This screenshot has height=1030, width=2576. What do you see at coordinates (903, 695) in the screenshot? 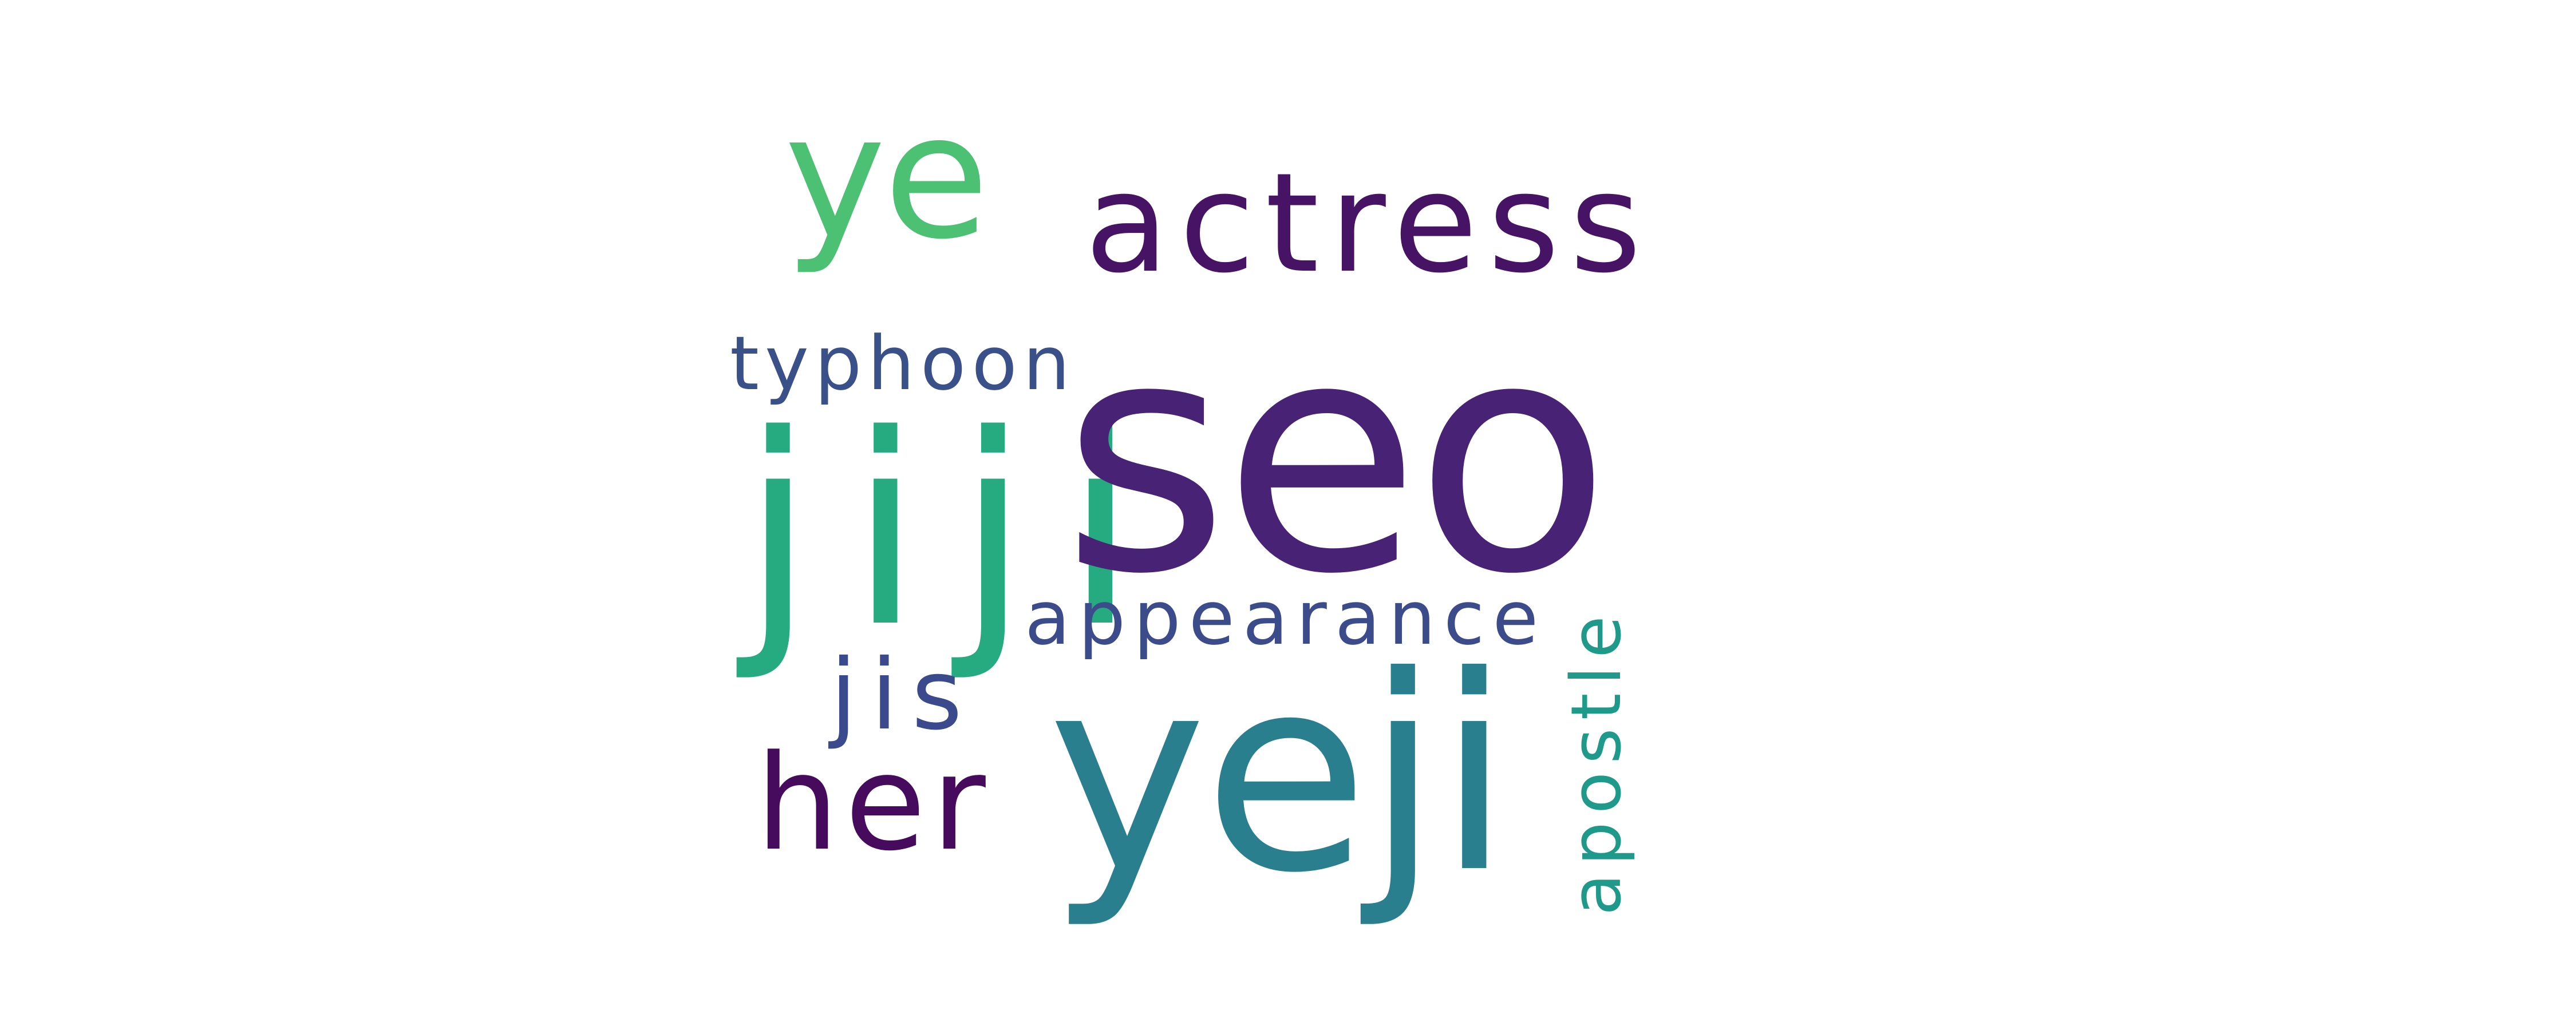
I see `word-jis-small: jis` at bounding box center [903, 695].